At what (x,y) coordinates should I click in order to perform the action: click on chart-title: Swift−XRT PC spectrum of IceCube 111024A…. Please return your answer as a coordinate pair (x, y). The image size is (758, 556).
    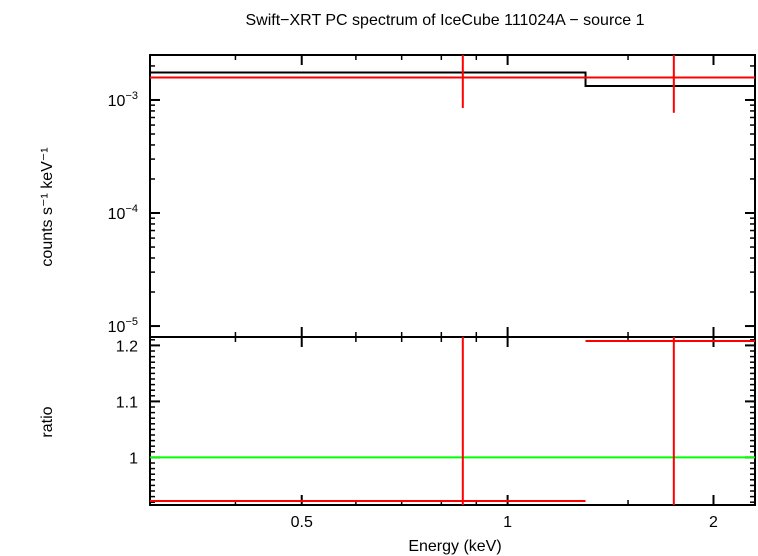
    Looking at the image, I should click on (444, 20).